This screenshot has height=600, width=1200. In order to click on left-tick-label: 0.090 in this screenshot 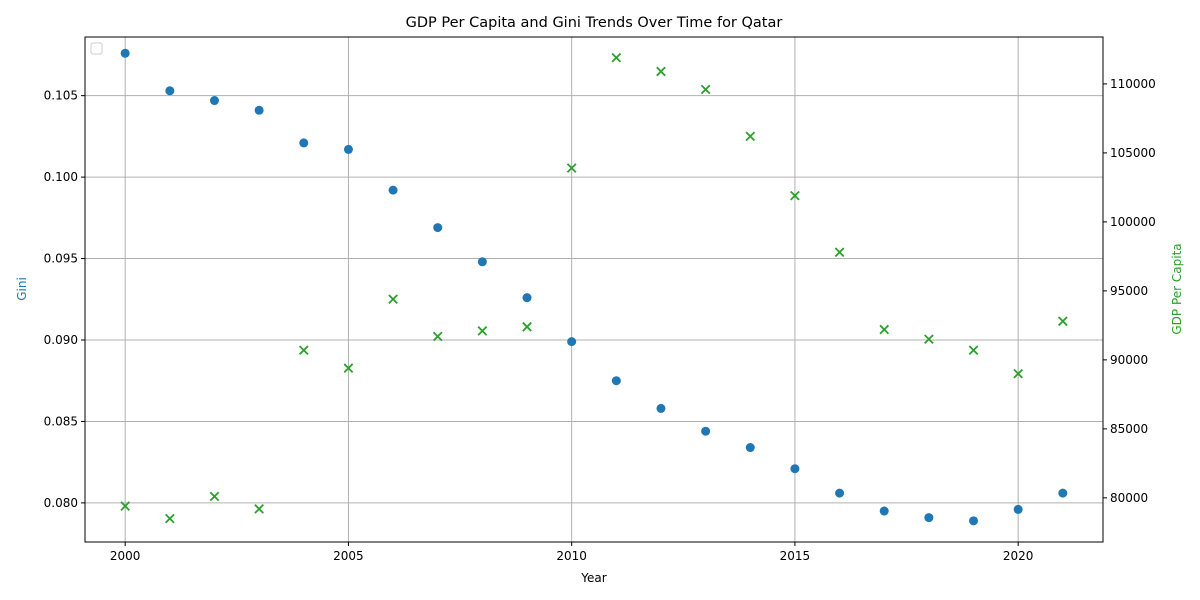, I will do `click(61, 340)`.